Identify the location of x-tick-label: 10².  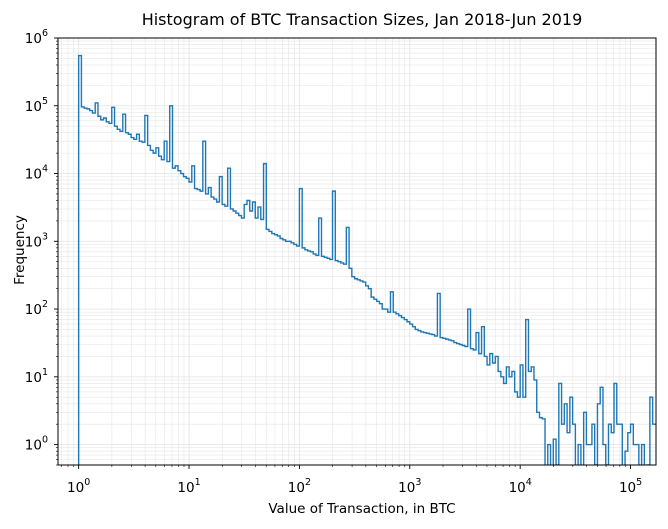
(299, 486).